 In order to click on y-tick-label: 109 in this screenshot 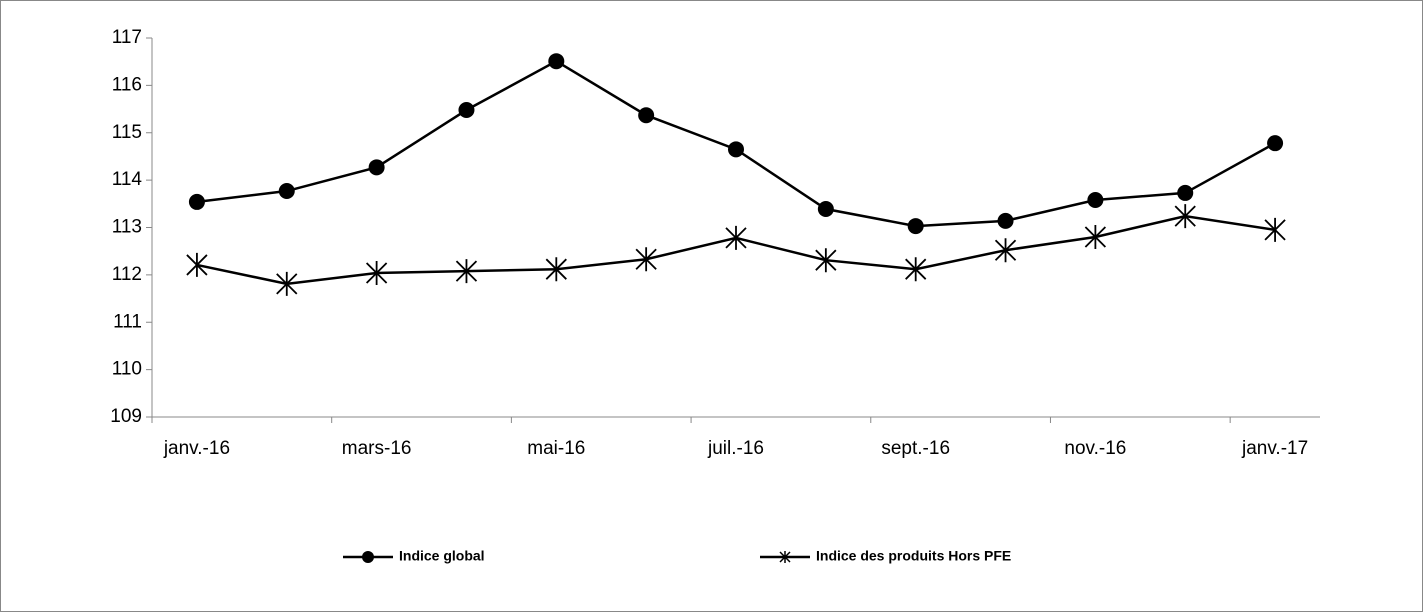, I will do `click(126, 416)`.